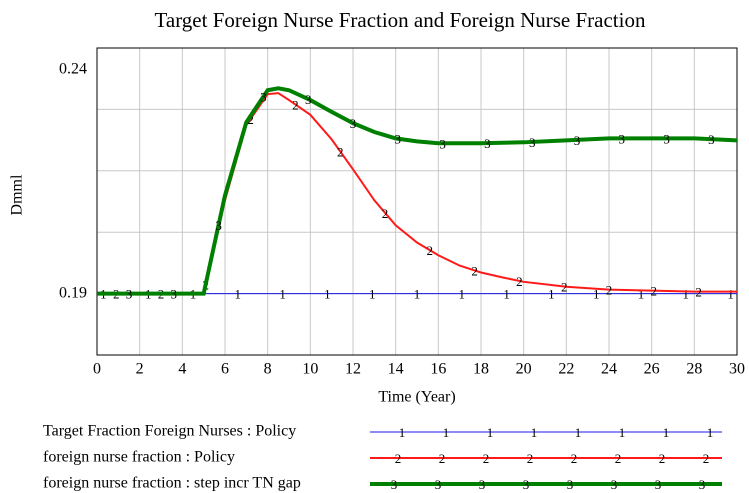  Describe the element at coordinates (416, 397) in the screenshot. I see `x-axis-label: Time (Year)` at that location.